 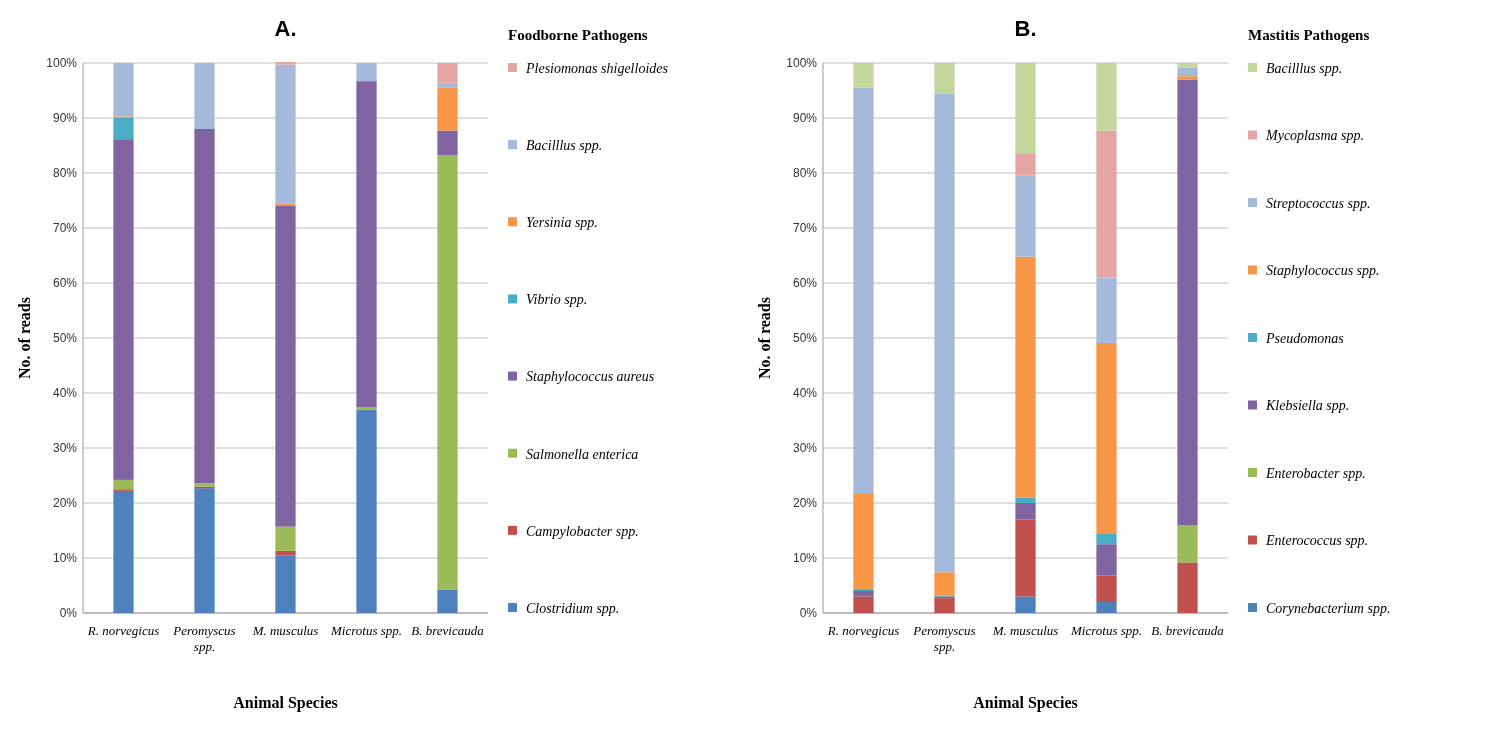 I want to click on legend-label: Salmonella enterica, so click(x=582, y=454).